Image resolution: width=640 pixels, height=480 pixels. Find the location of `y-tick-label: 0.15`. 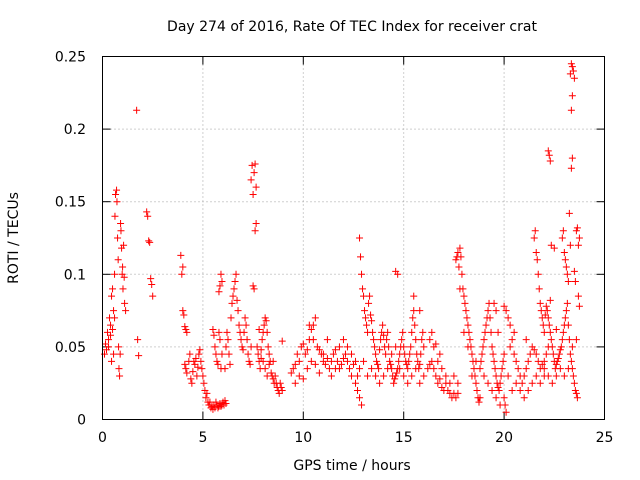

y-tick-label: 0.15 is located at coordinates (70, 203).